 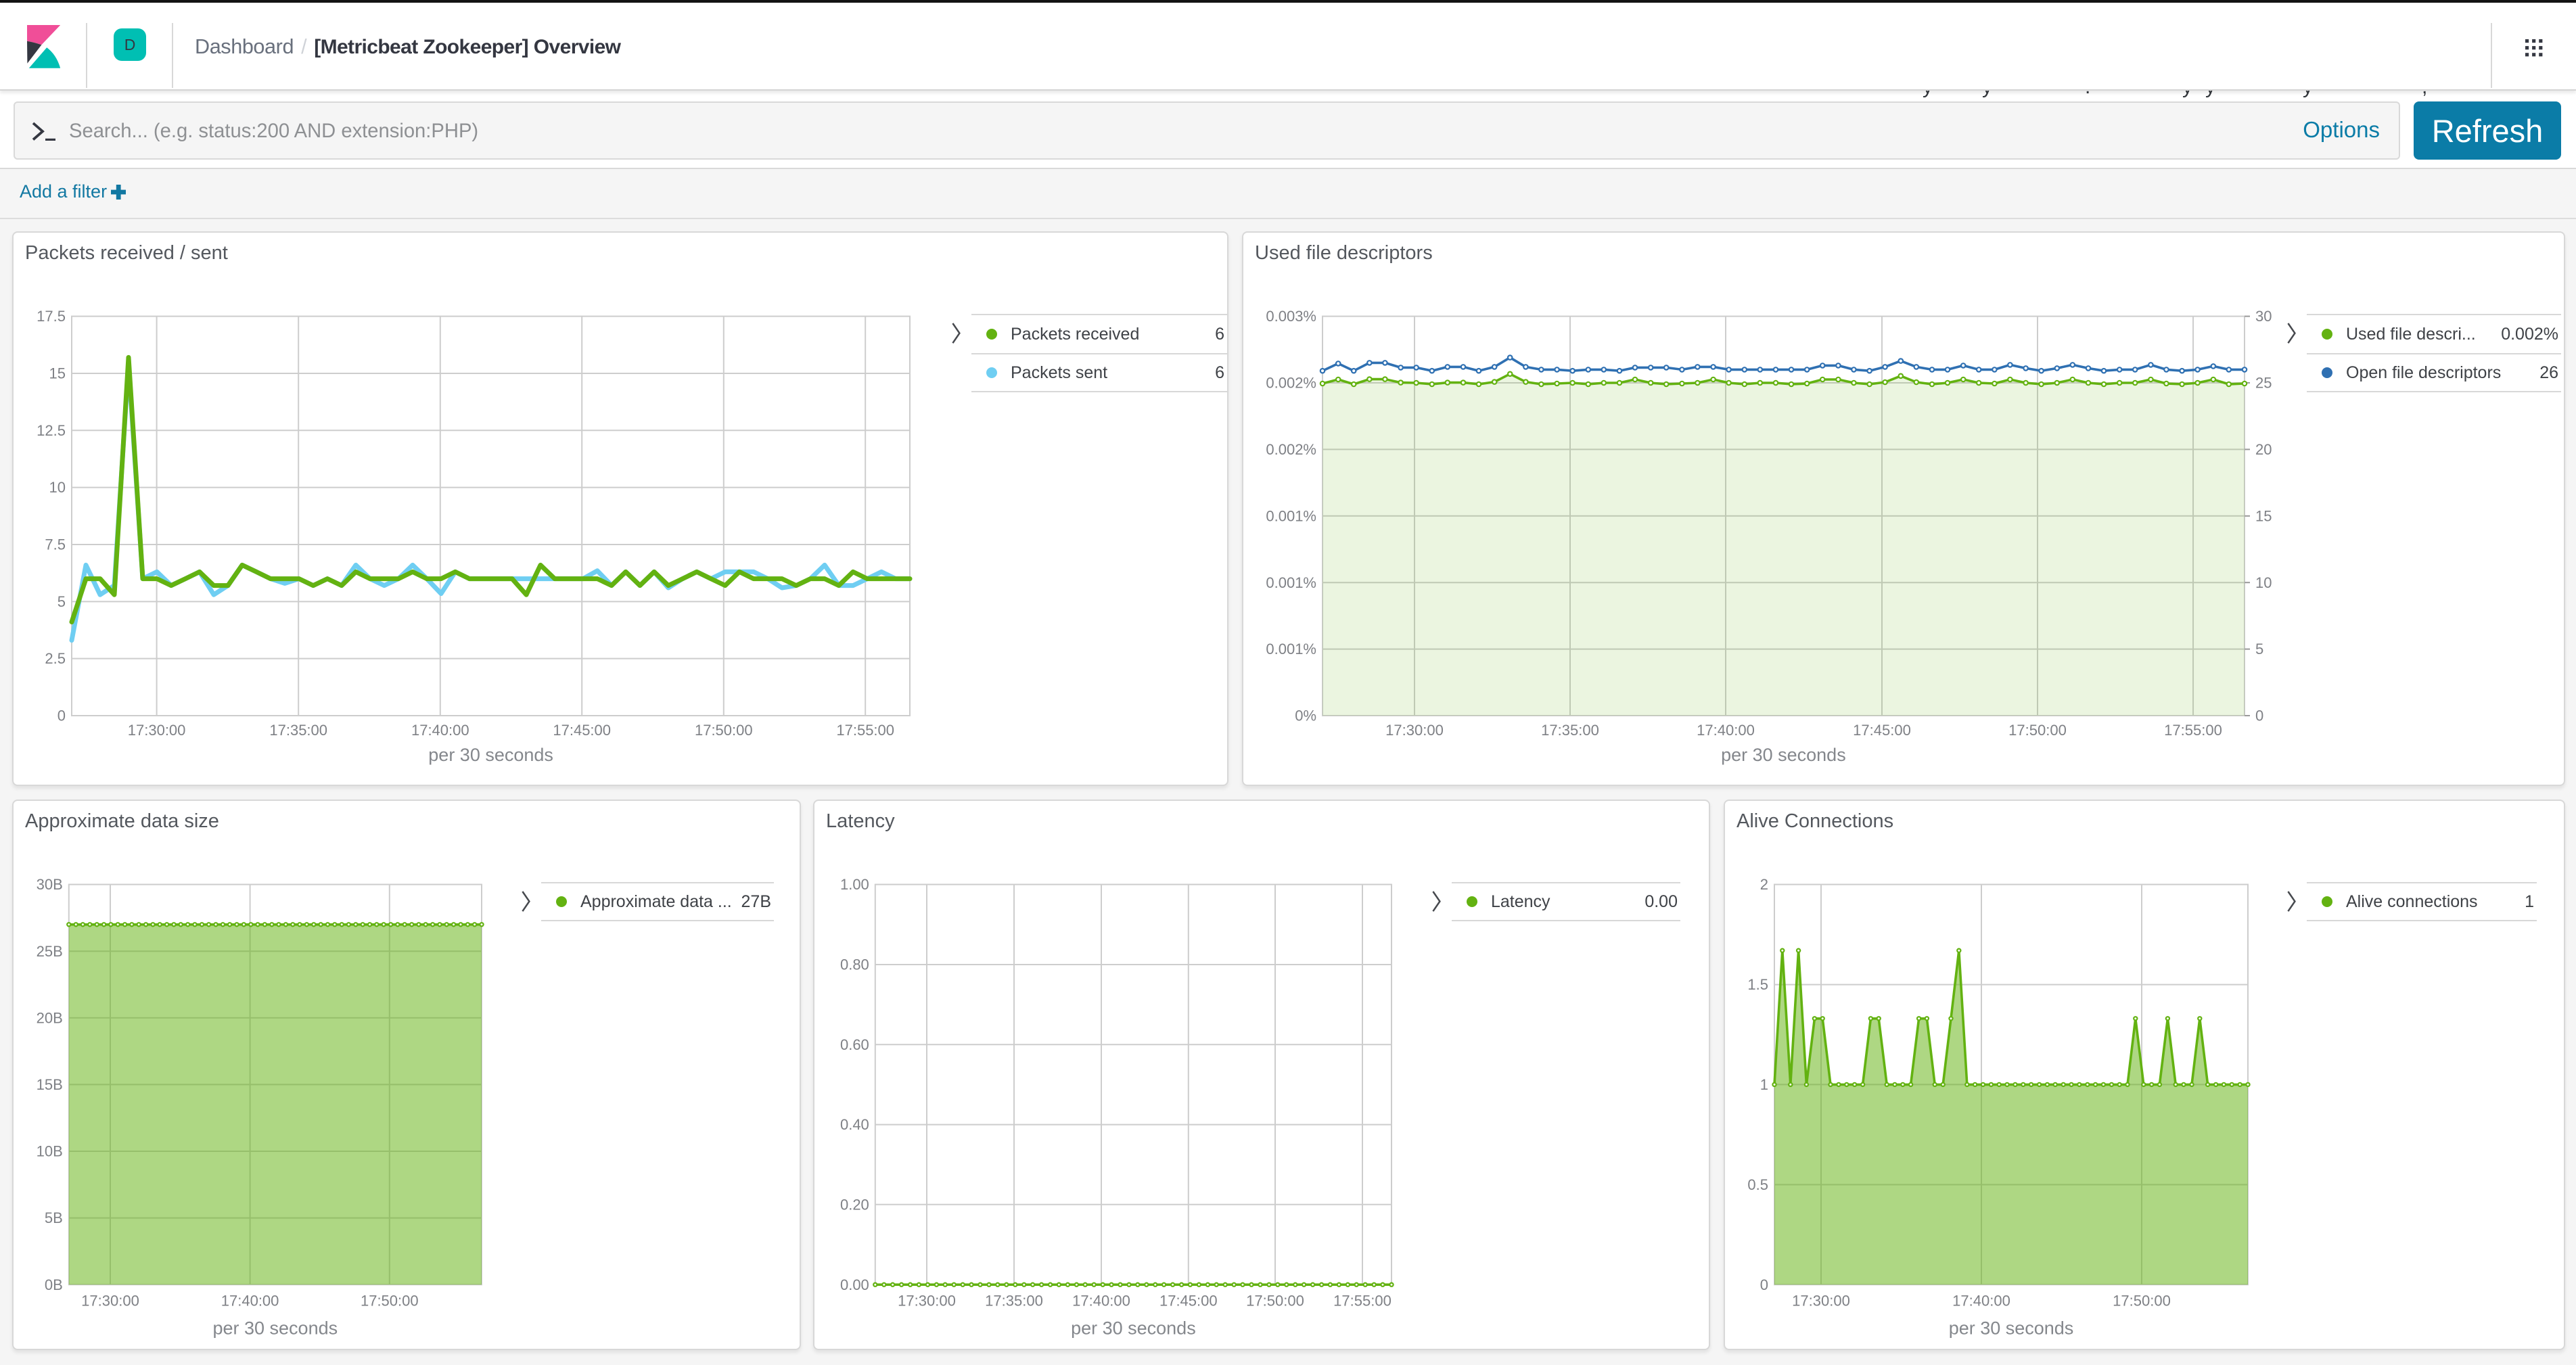 What do you see at coordinates (1305, 716) in the screenshot?
I see `svg-text: 0%` at bounding box center [1305, 716].